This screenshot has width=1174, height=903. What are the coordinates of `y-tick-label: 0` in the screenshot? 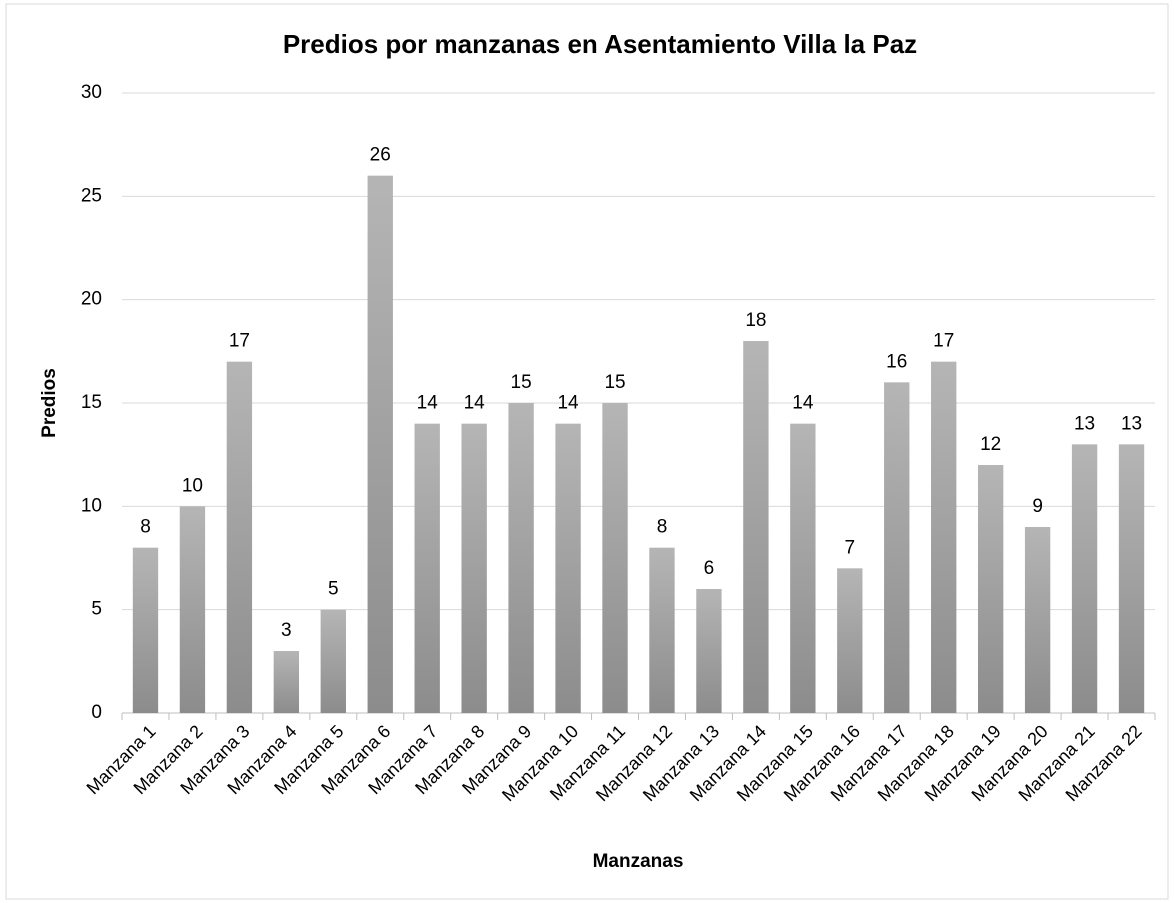 It's located at (96, 712).